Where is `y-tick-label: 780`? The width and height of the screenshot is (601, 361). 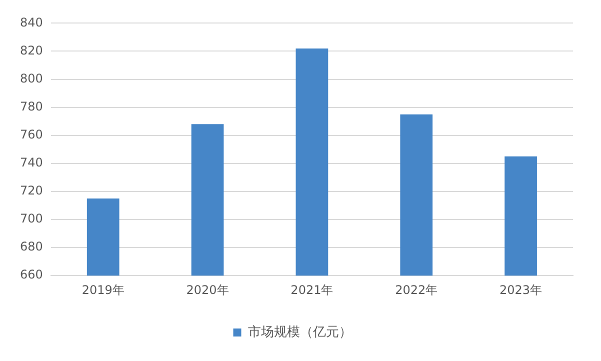
y-tick-label: 780 is located at coordinates (31, 106).